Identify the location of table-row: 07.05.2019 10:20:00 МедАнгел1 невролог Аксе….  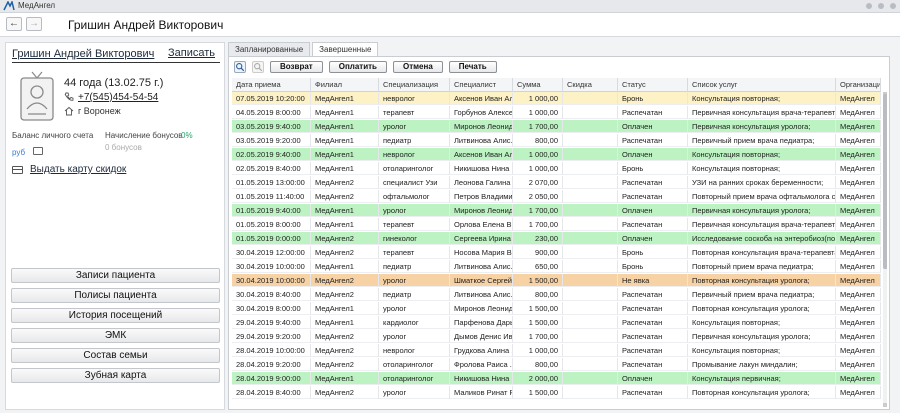
(556, 98).